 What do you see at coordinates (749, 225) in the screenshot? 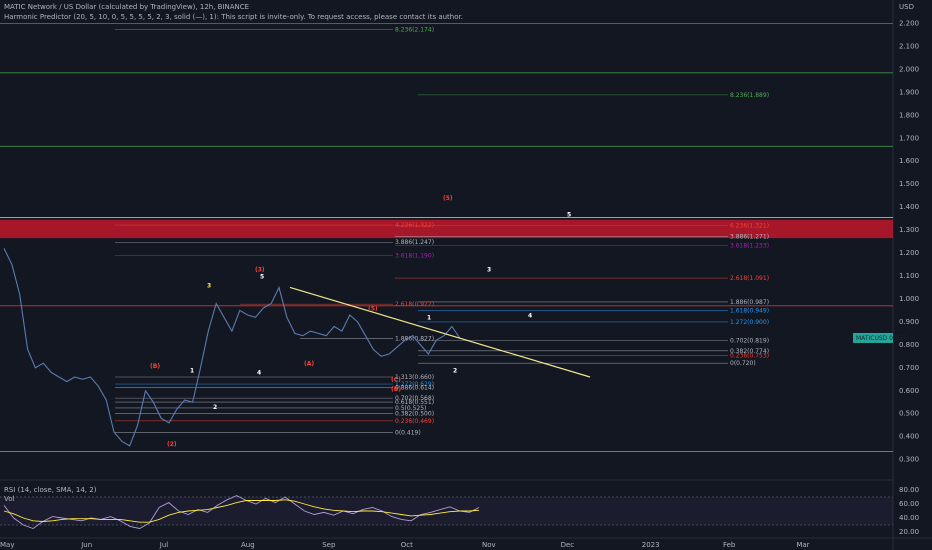
I see `fib-label: 6.236(1.321)` at bounding box center [749, 225].